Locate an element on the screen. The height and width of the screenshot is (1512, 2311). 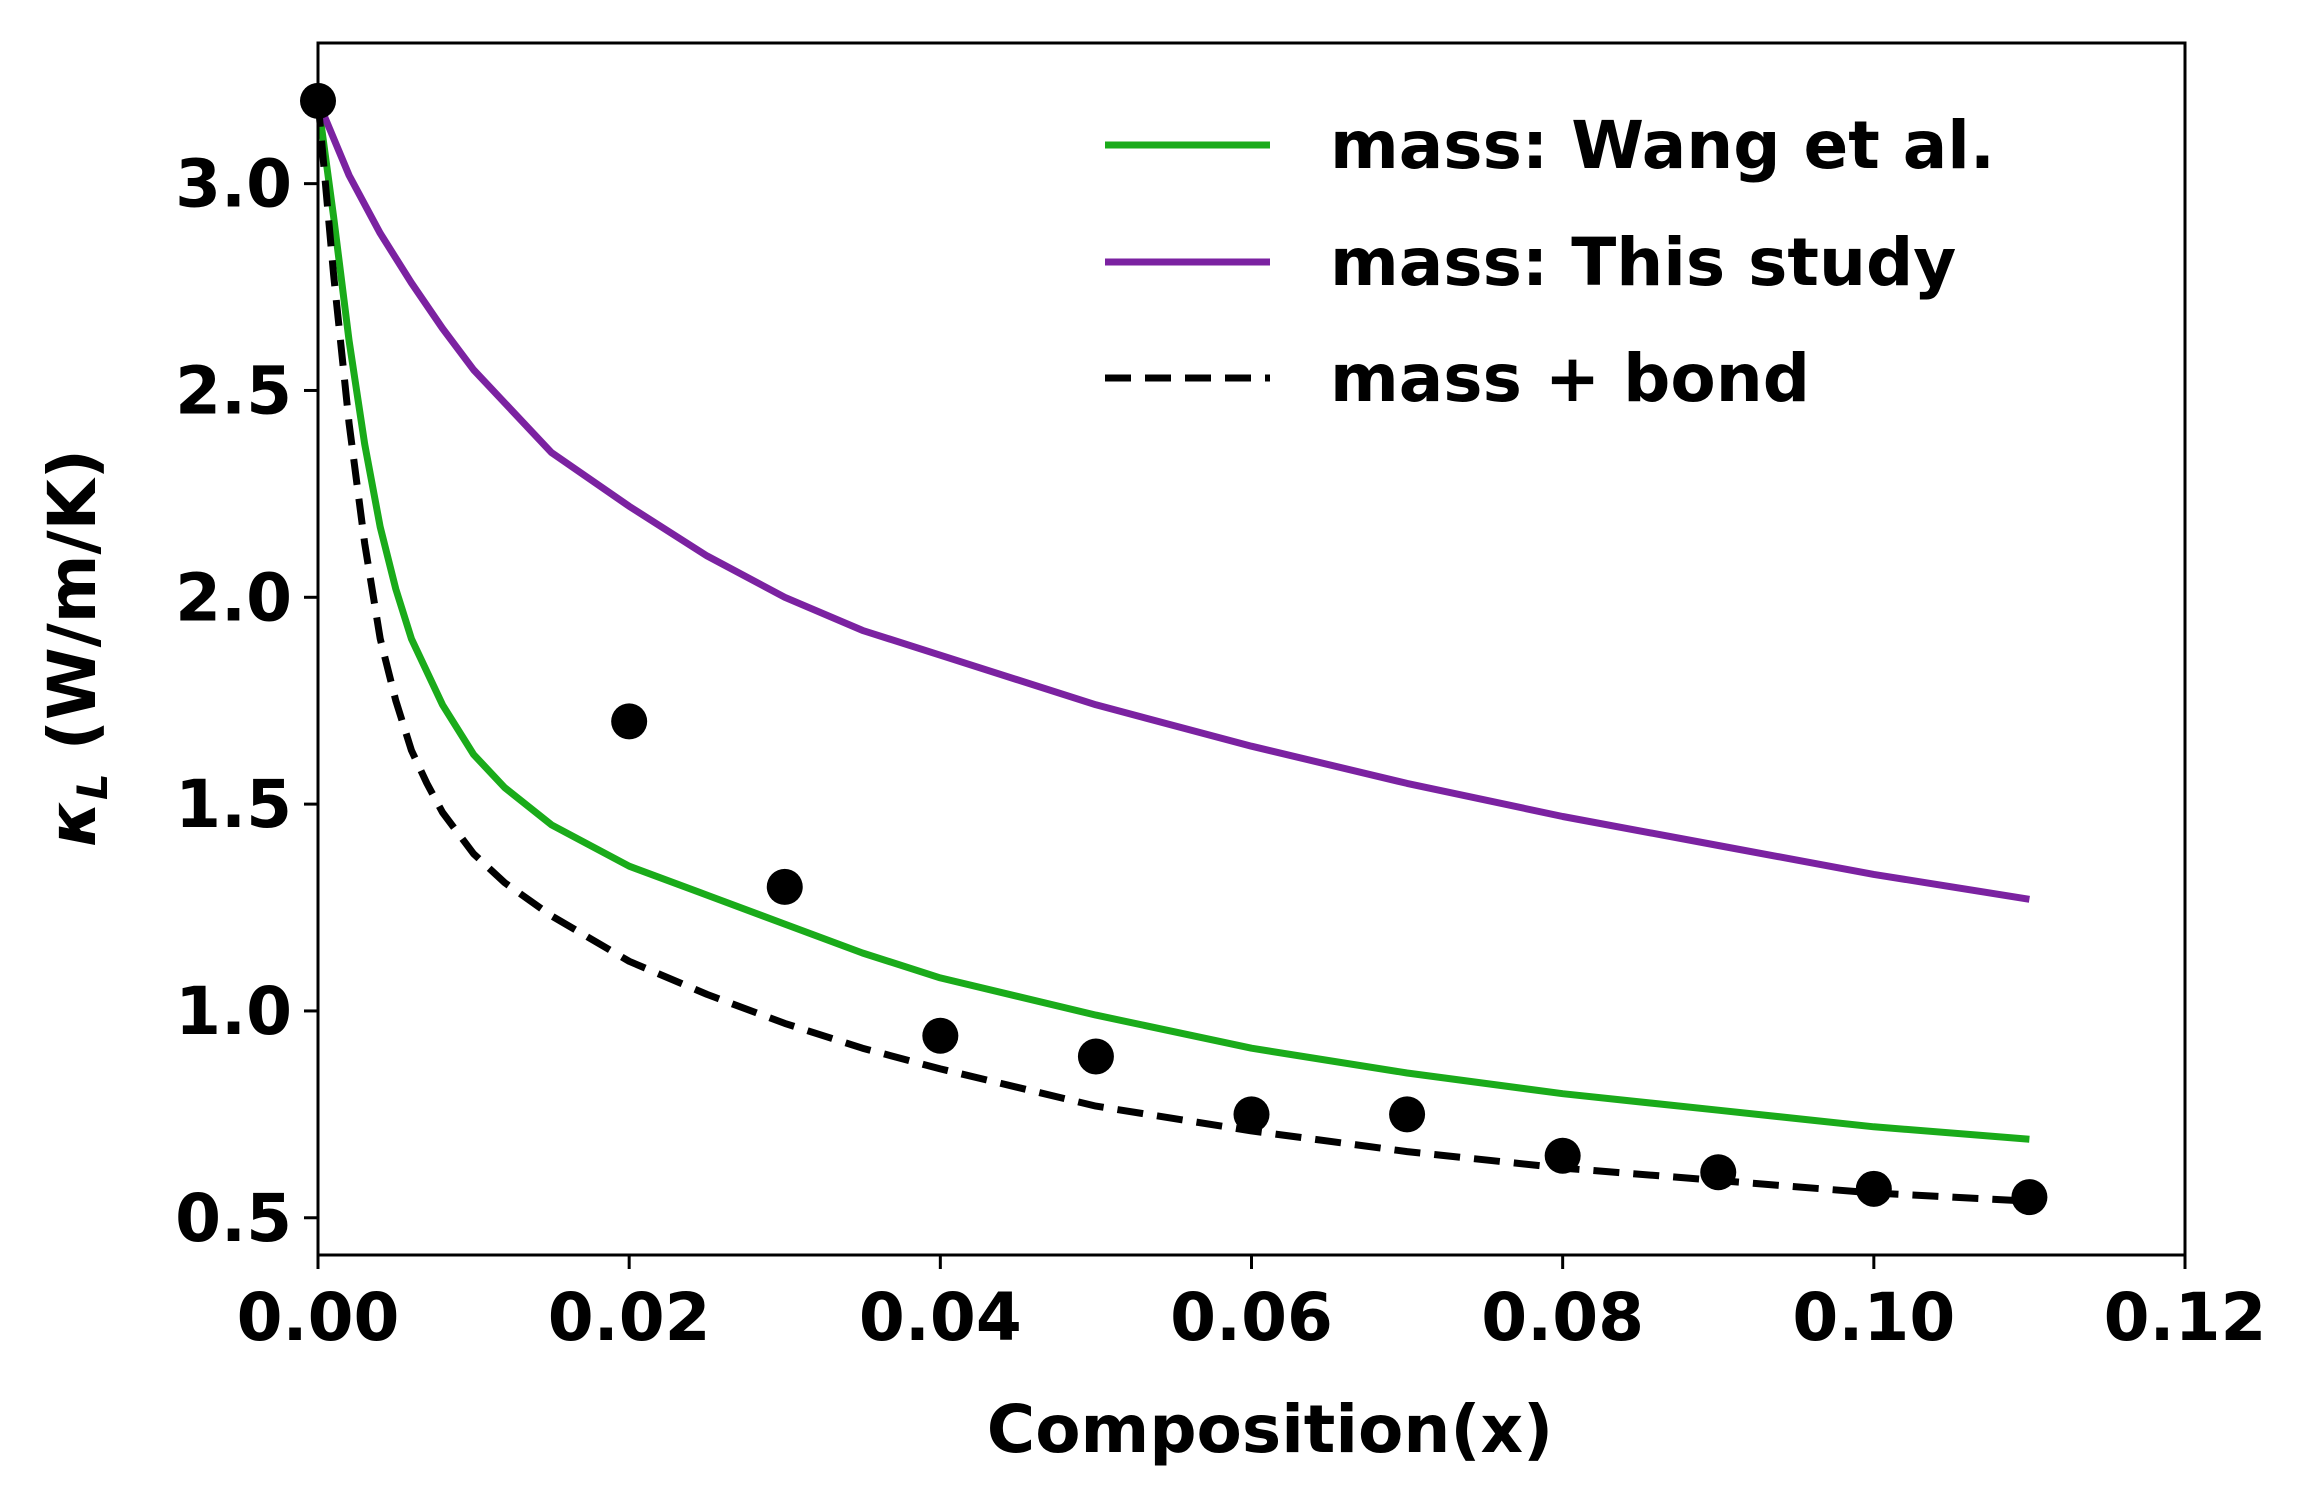
y-tick-label: 1.5 is located at coordinates (233, 804).